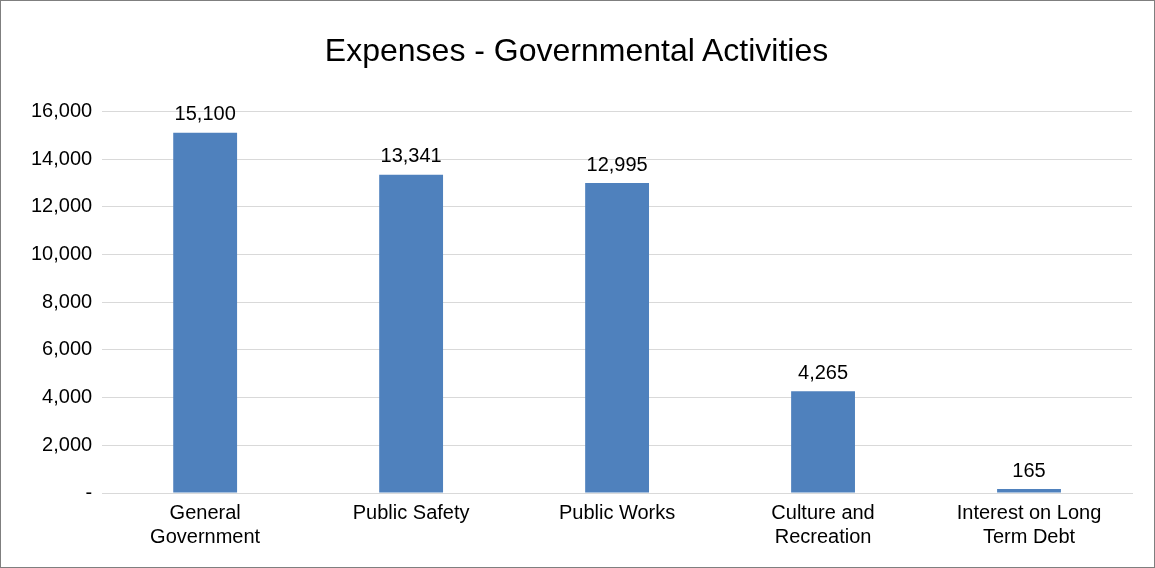  I want to click on chart-title: Expenses - Governmental Activities, so click(576, 50).